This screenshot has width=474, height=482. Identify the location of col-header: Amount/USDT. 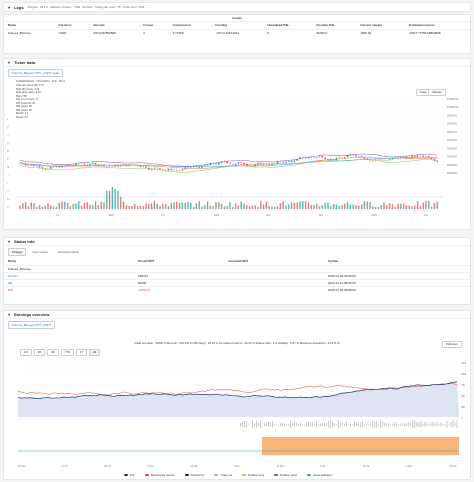
(238, 261).